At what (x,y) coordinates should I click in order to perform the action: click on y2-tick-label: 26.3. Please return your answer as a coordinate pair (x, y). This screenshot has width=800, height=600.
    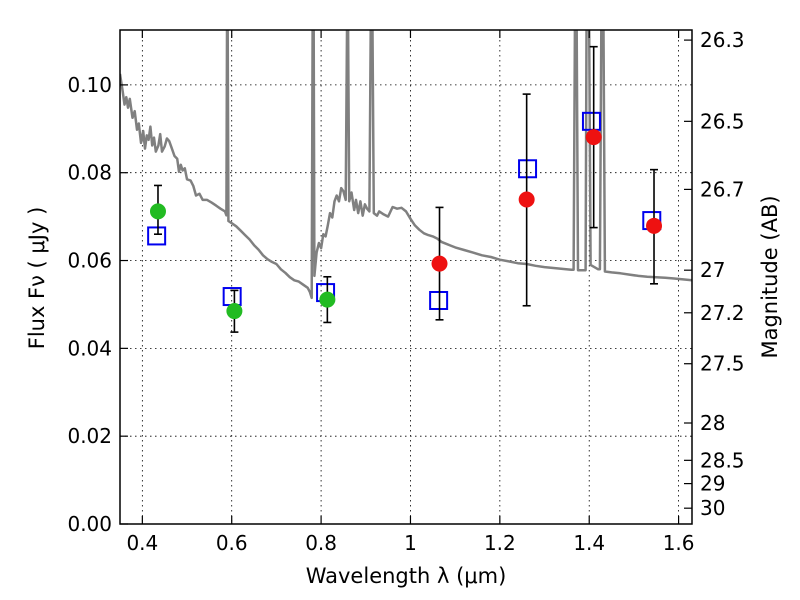
    Looking at the image, I should click on (722, 40).